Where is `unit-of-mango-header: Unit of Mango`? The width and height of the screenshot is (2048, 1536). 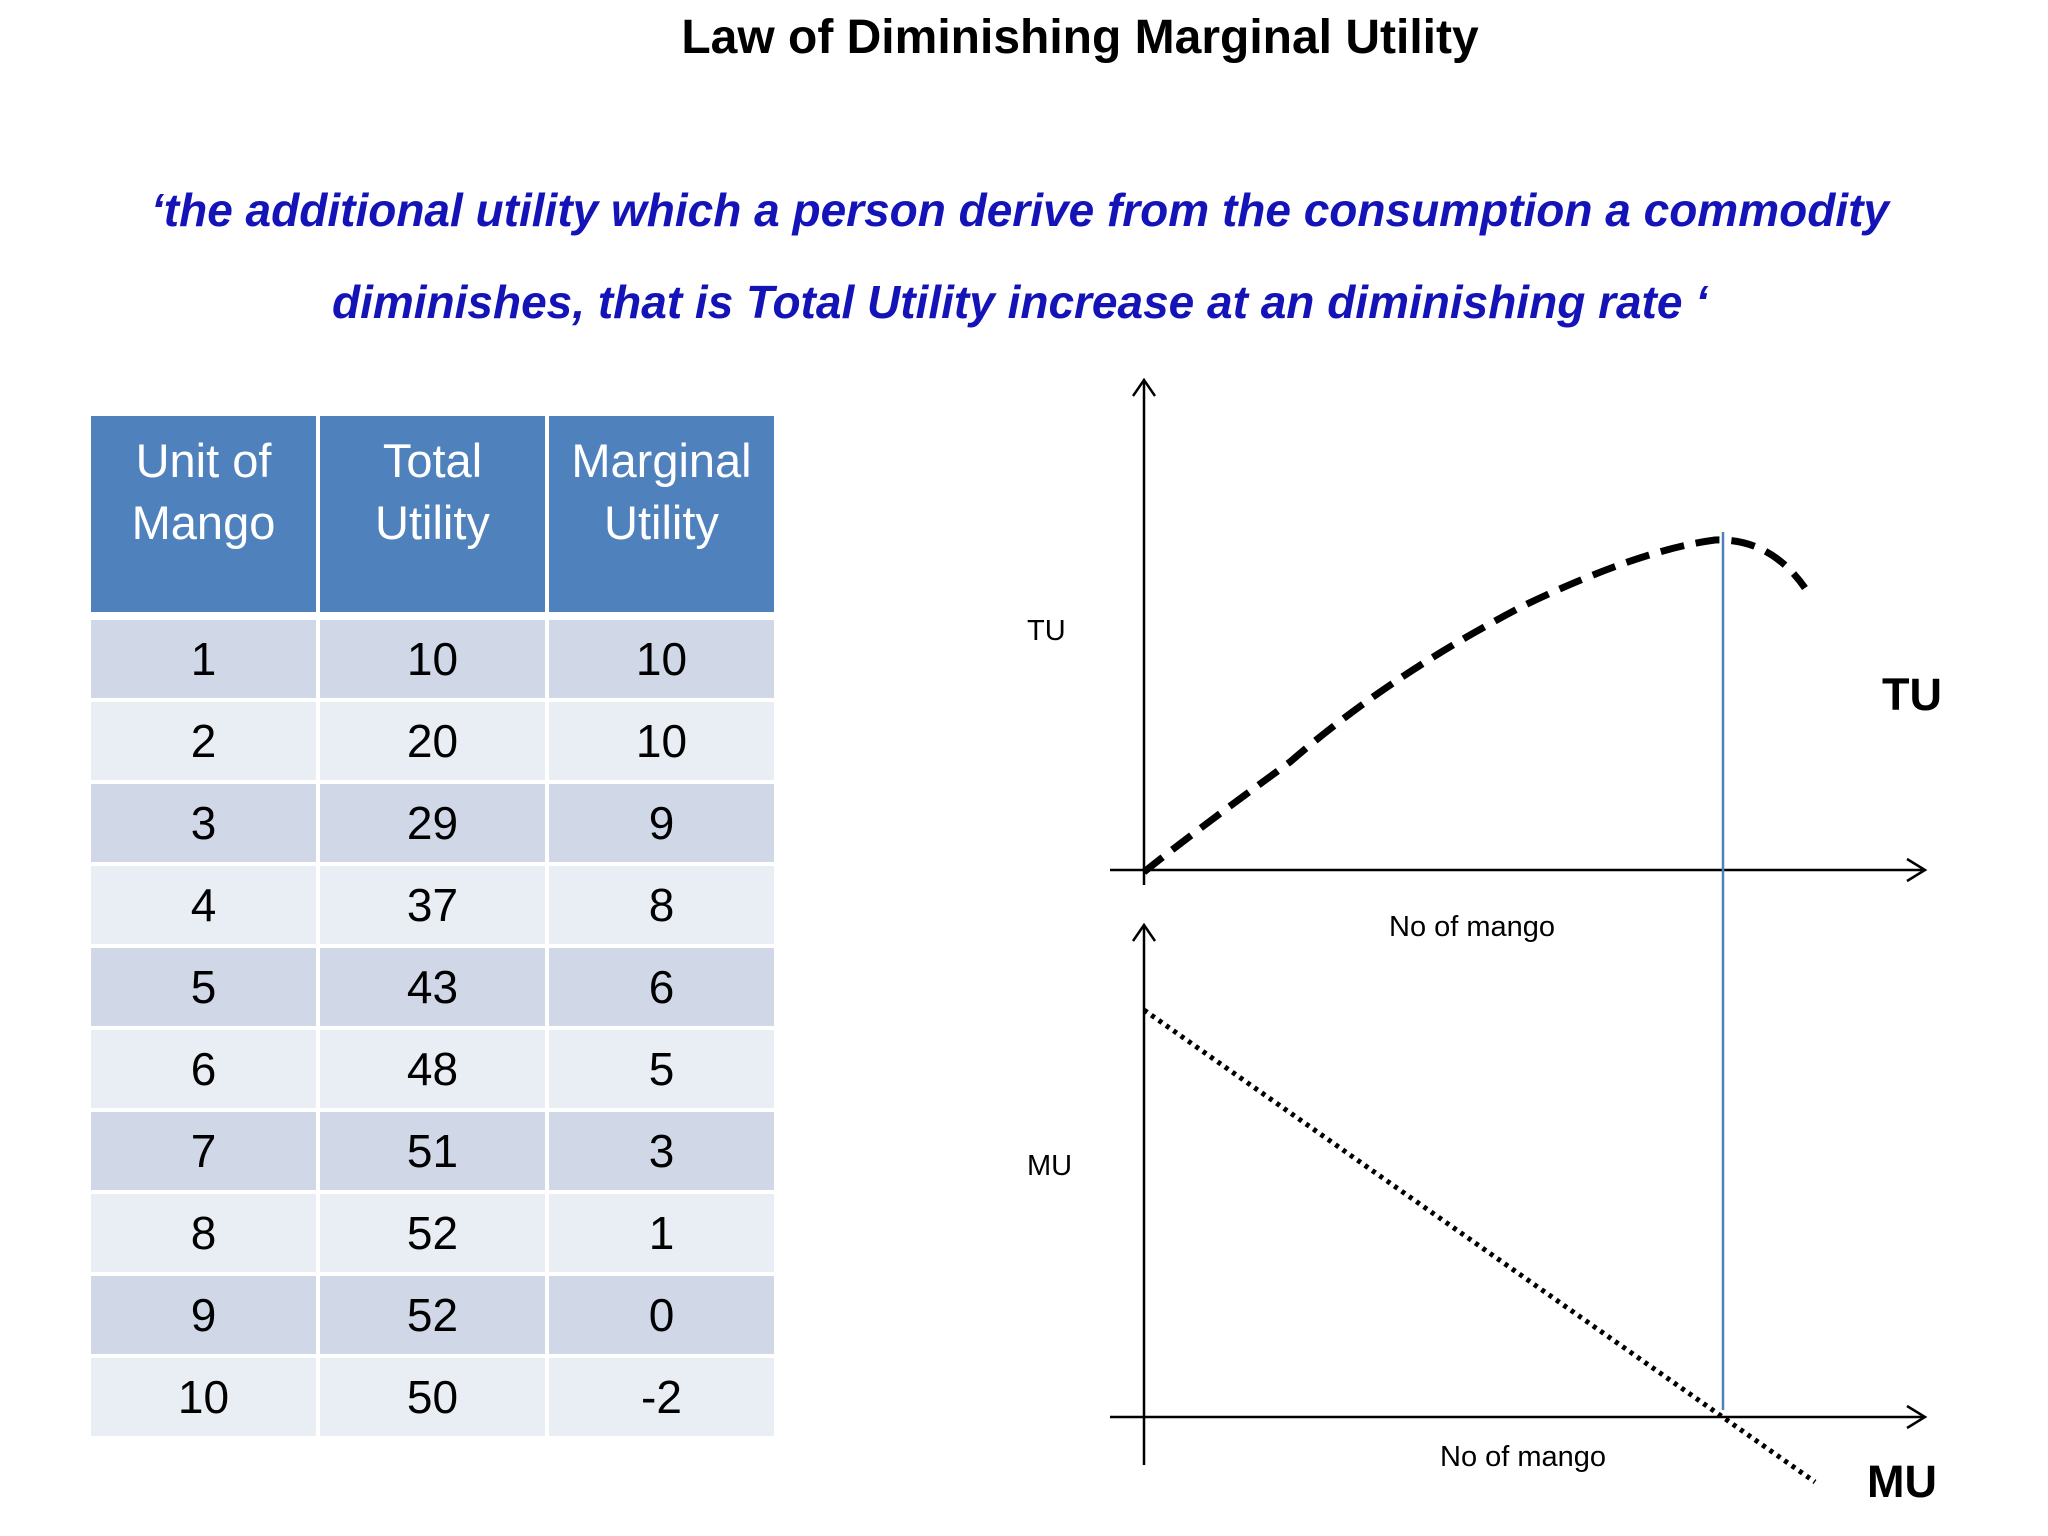 unit-of-mango-header: Unit of Mango is located at coordinates (203, 515).